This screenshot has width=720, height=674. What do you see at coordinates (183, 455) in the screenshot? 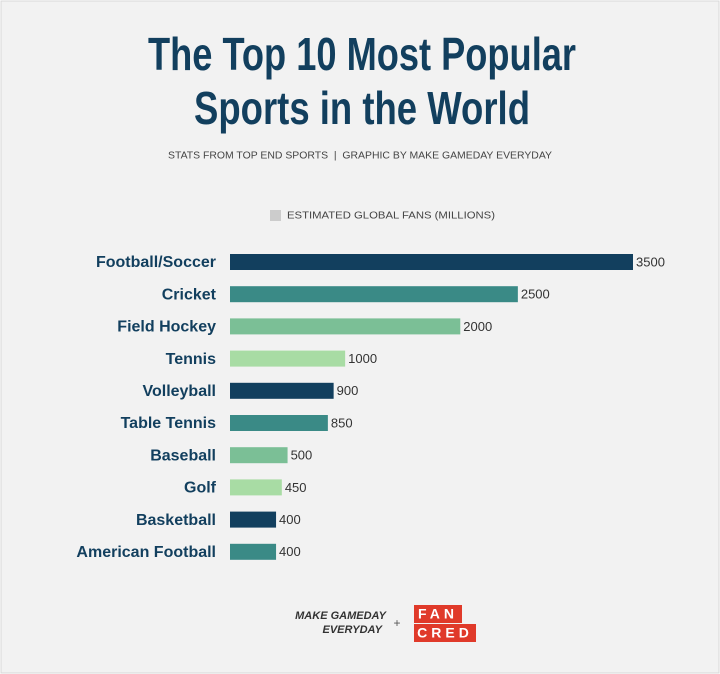
I see `category-label: Baseball` at bounding box center [183, 455].